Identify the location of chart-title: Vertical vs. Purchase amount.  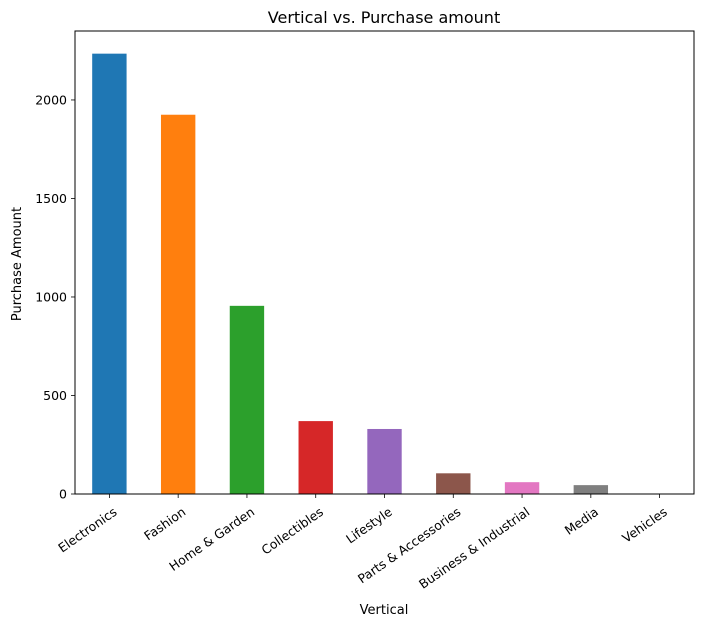
(384, 17).